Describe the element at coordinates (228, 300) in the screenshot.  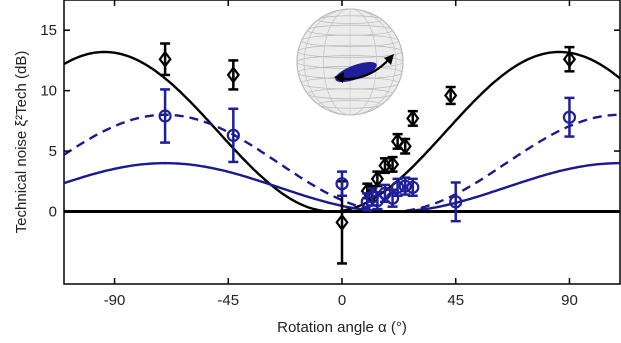
I see `x-tick-label: -45` at that location.